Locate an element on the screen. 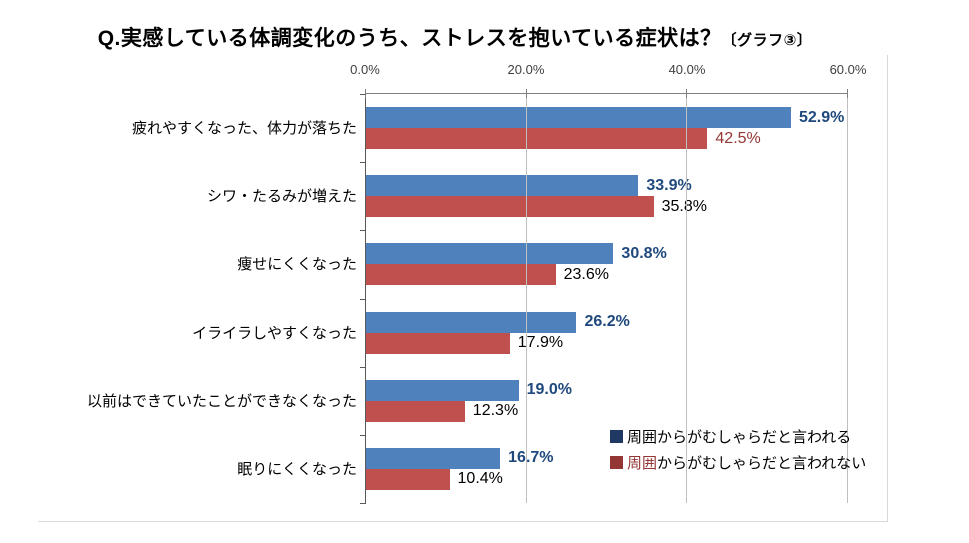 The height and width of the screenshot is (543, 969). chart-title: Q.実感している体調変化のうち、ストレスを抱いている症状は？〔グラフ③〕 is located at coordinates (455, 37).